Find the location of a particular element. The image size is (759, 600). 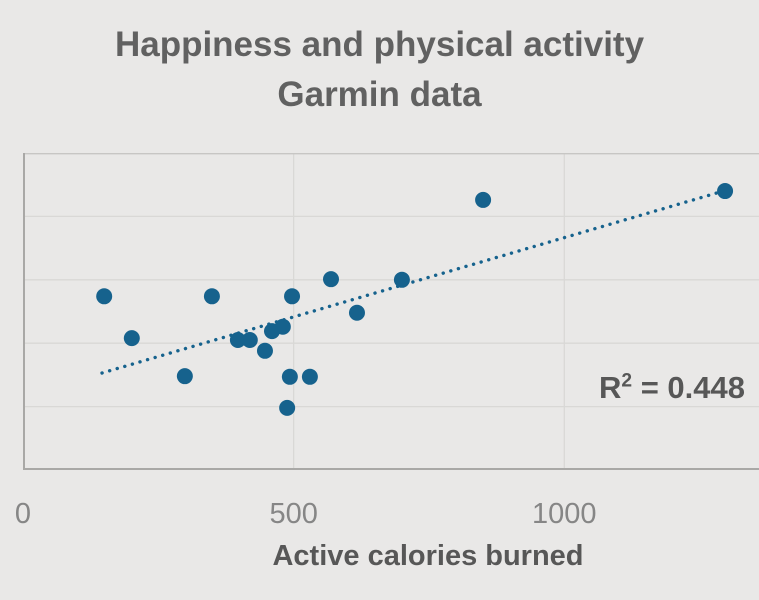

r-squared-value: = 0.448 is located at coordinates (688, 387).